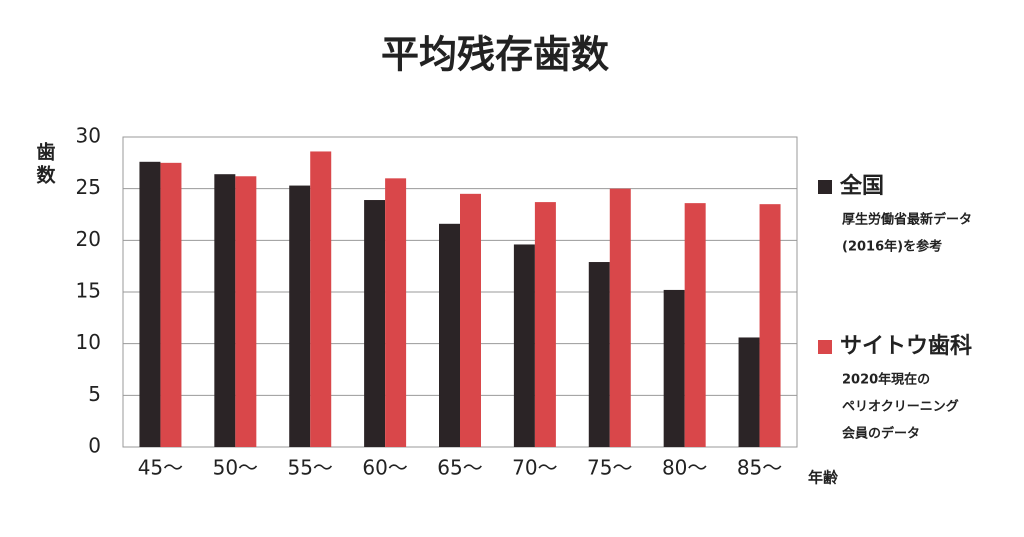  I want to click on legend-note: 2020年現在の, so click(886, 380).